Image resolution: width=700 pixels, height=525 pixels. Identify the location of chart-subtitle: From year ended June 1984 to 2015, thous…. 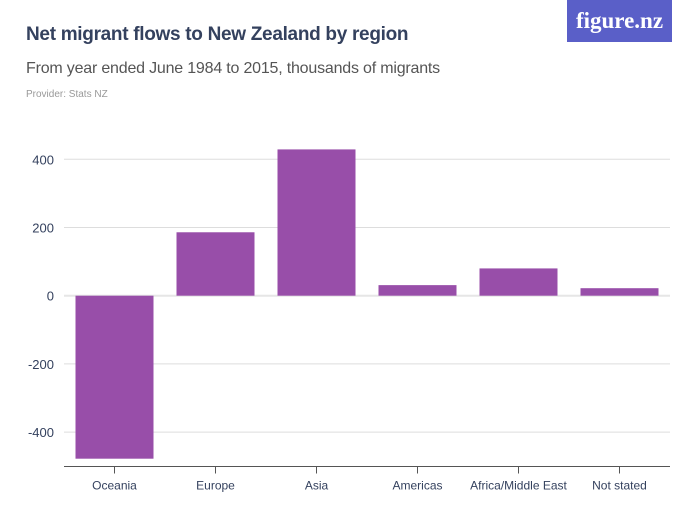
(233, 68).